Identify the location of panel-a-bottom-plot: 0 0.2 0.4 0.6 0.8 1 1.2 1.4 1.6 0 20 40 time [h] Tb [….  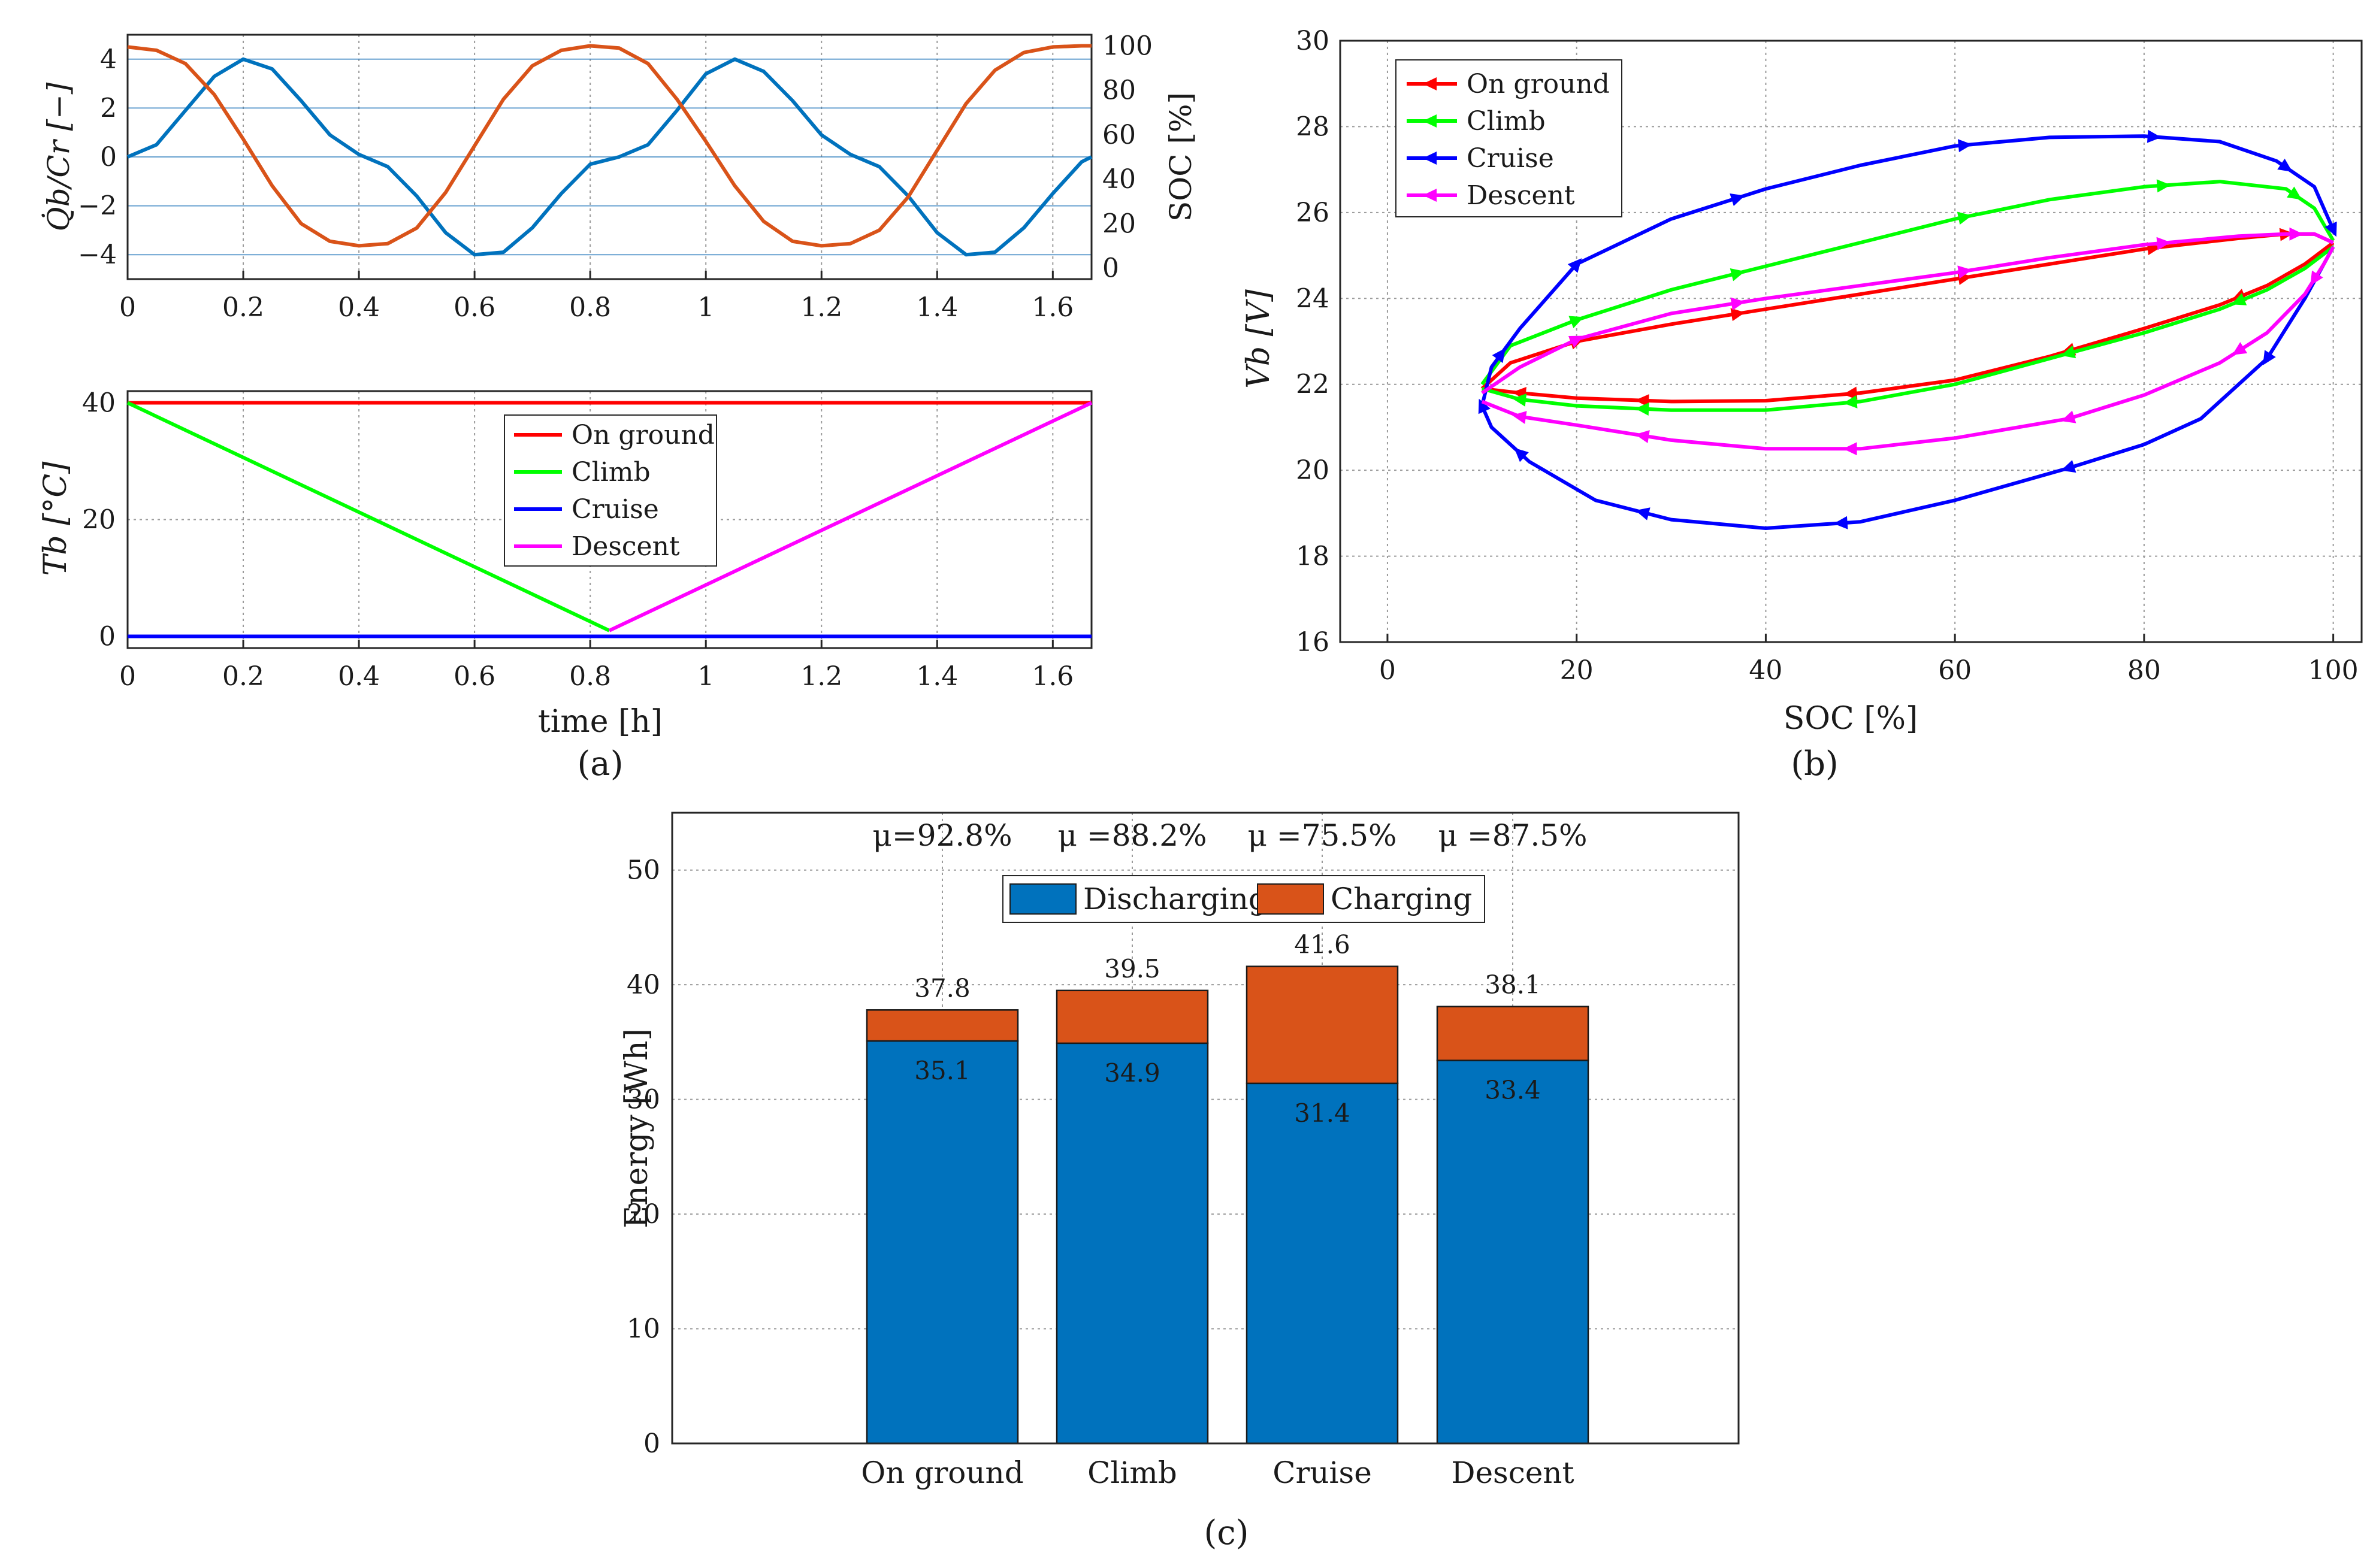
(565, 564).